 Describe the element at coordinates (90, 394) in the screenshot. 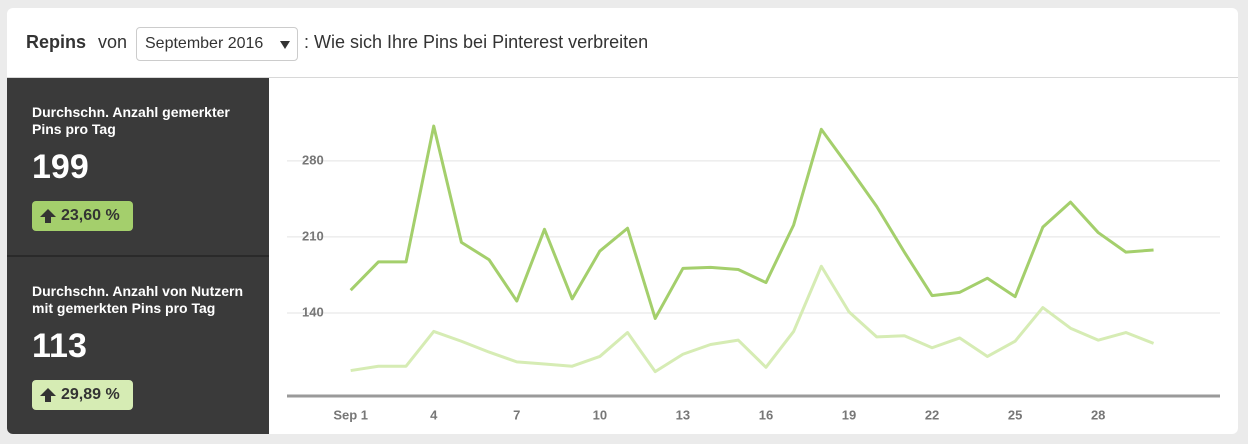

I see `stat-change-text: 29,89 %` at that location.